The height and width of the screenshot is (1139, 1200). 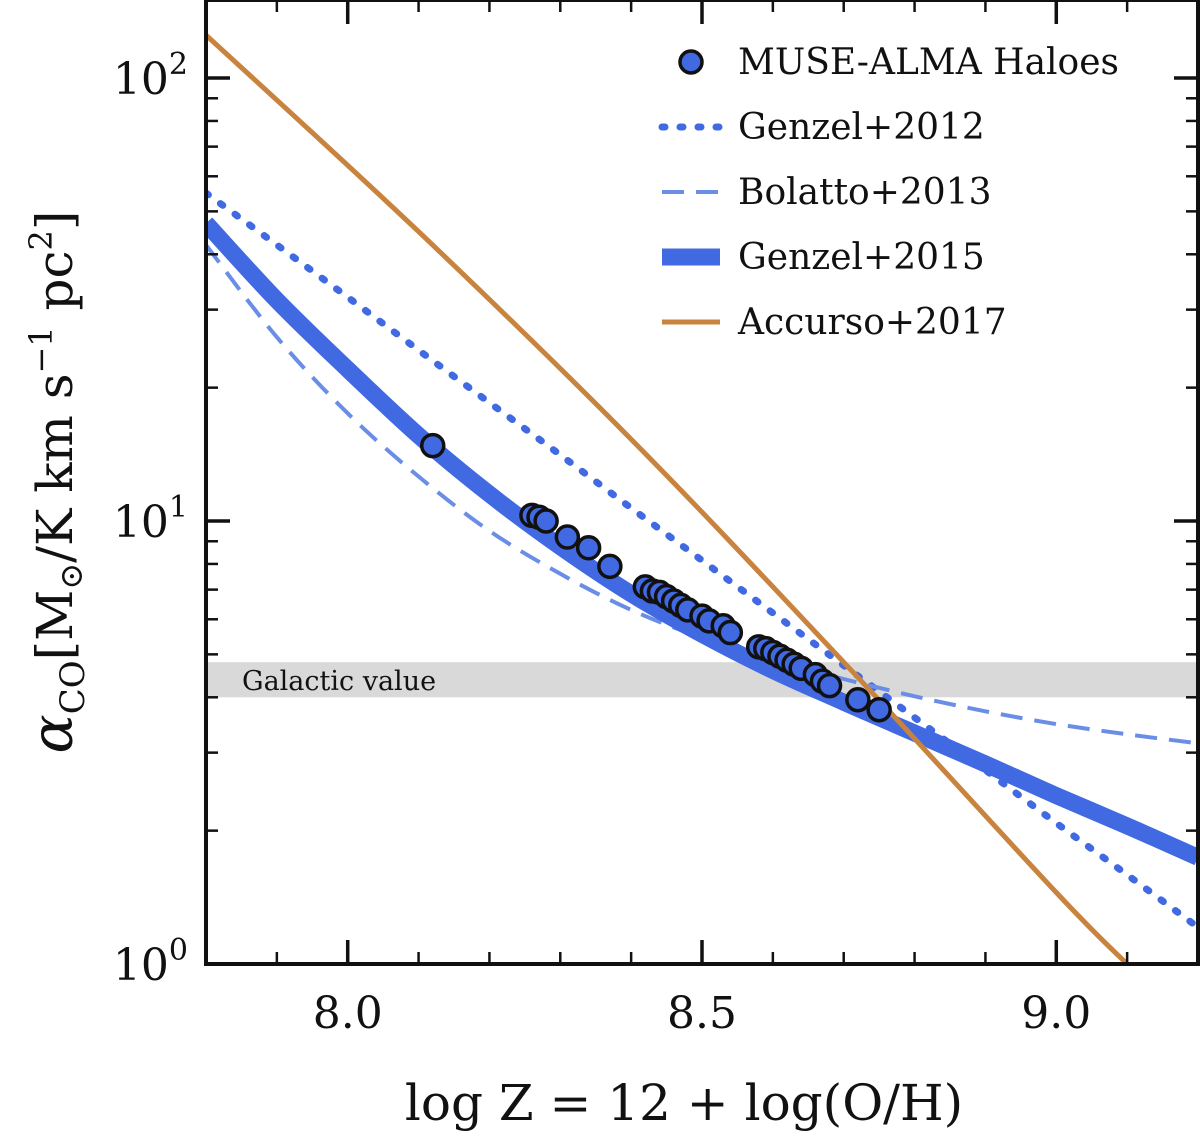 I want to click on muse-alma-points, so click(x=655, y=577).